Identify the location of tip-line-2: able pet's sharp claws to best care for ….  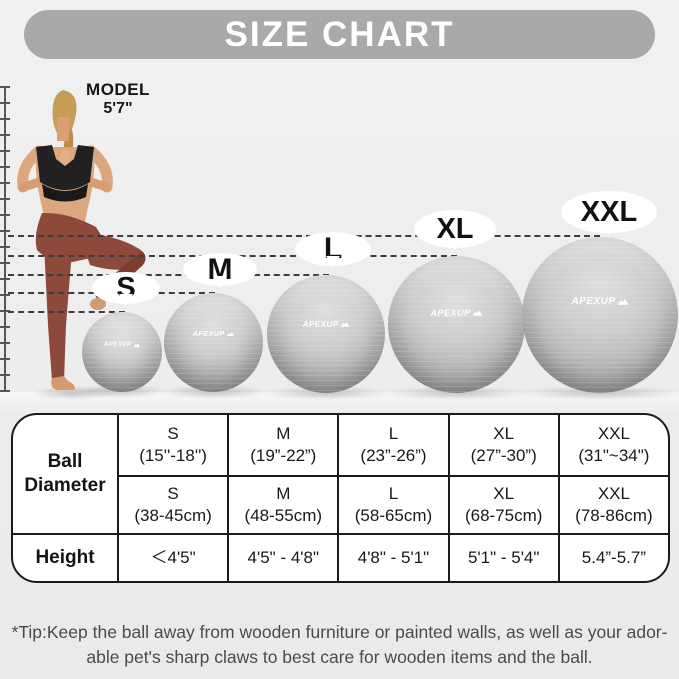
(339, 656).